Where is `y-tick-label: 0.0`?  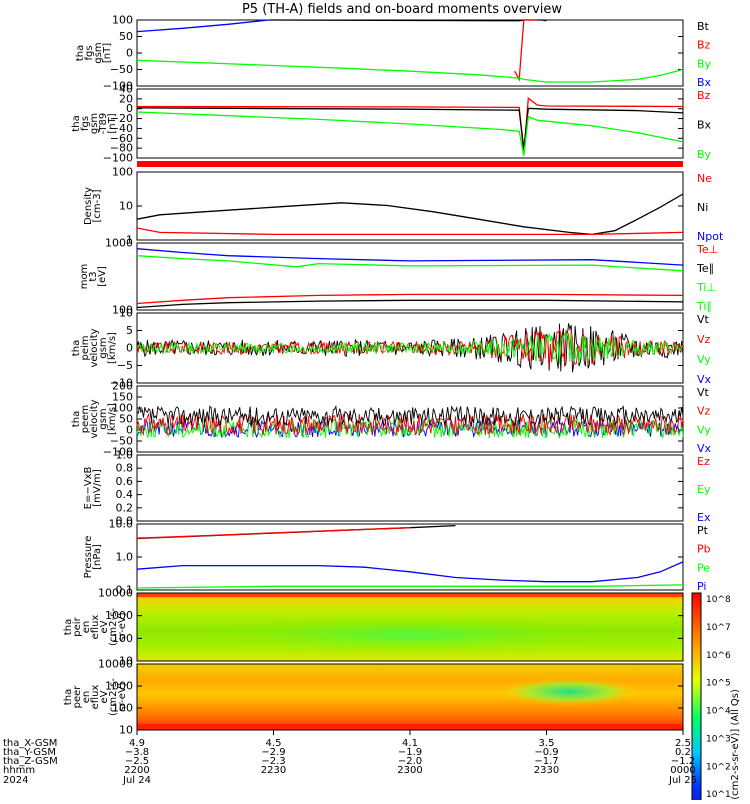 y-tick-label: 0.0 is located at coordinates (125, 521).